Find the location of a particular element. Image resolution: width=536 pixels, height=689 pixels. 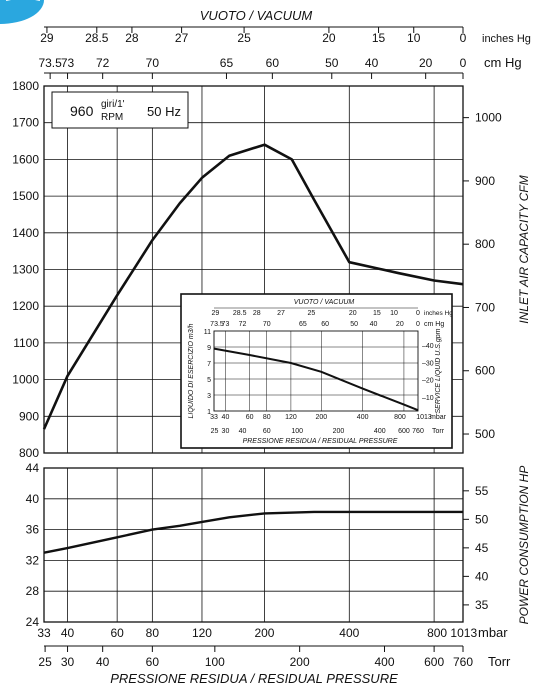

cmhg-tick: 73 is located at coordinates (68, 63).